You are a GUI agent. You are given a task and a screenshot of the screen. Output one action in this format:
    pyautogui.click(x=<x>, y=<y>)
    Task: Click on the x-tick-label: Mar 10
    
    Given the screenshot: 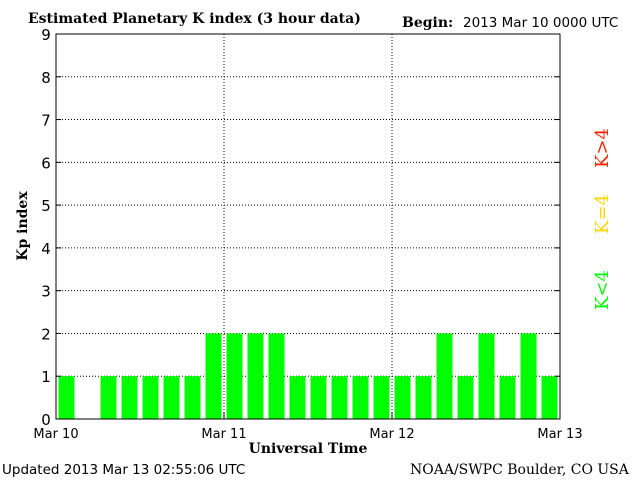 What is the action you would take?
    pyautogui.click(x=55, y=434)
    